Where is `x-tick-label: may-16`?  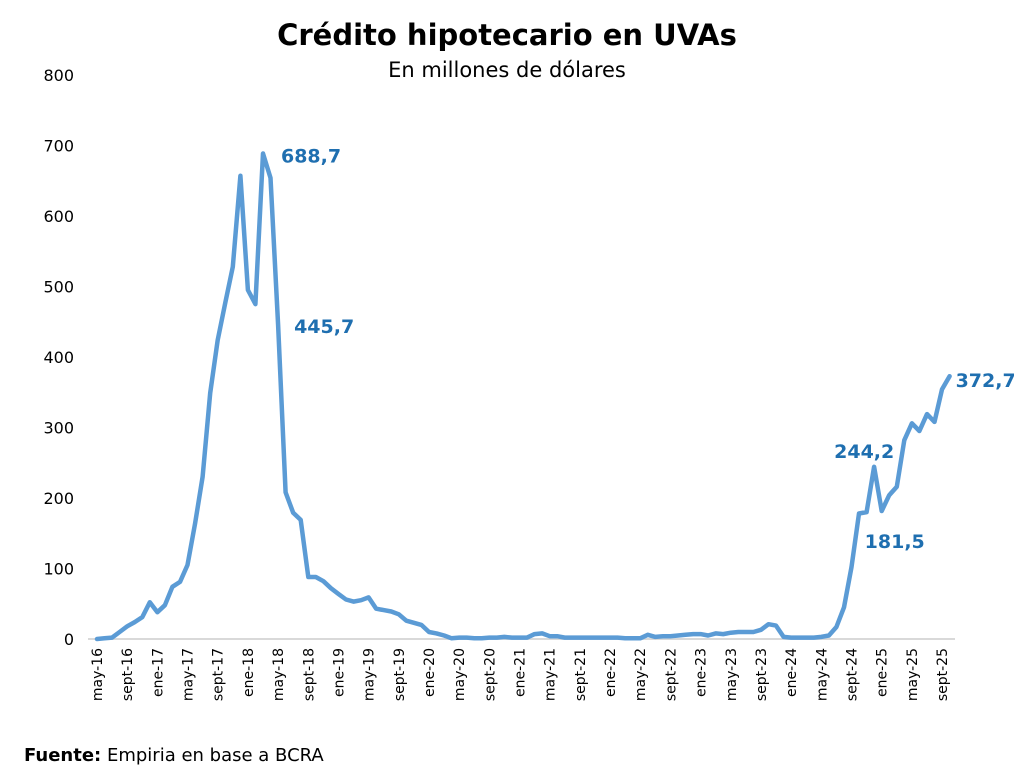
x-tick-label: may-16 is located at coordinates (98, 674).